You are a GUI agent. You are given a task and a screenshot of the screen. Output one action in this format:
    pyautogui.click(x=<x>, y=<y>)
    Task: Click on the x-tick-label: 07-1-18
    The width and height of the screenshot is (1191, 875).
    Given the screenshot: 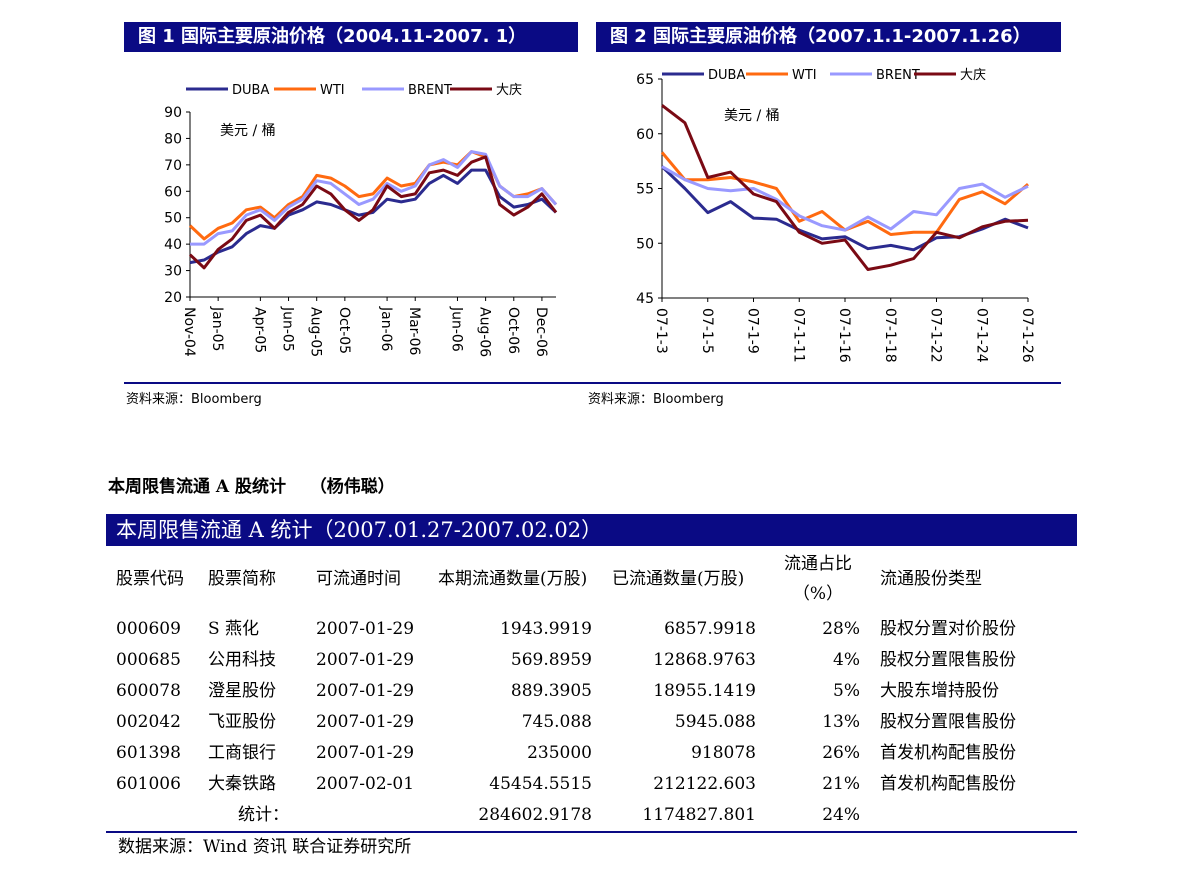 What is the action you would take?
    pyautogui.click(x=890, y=335)
    